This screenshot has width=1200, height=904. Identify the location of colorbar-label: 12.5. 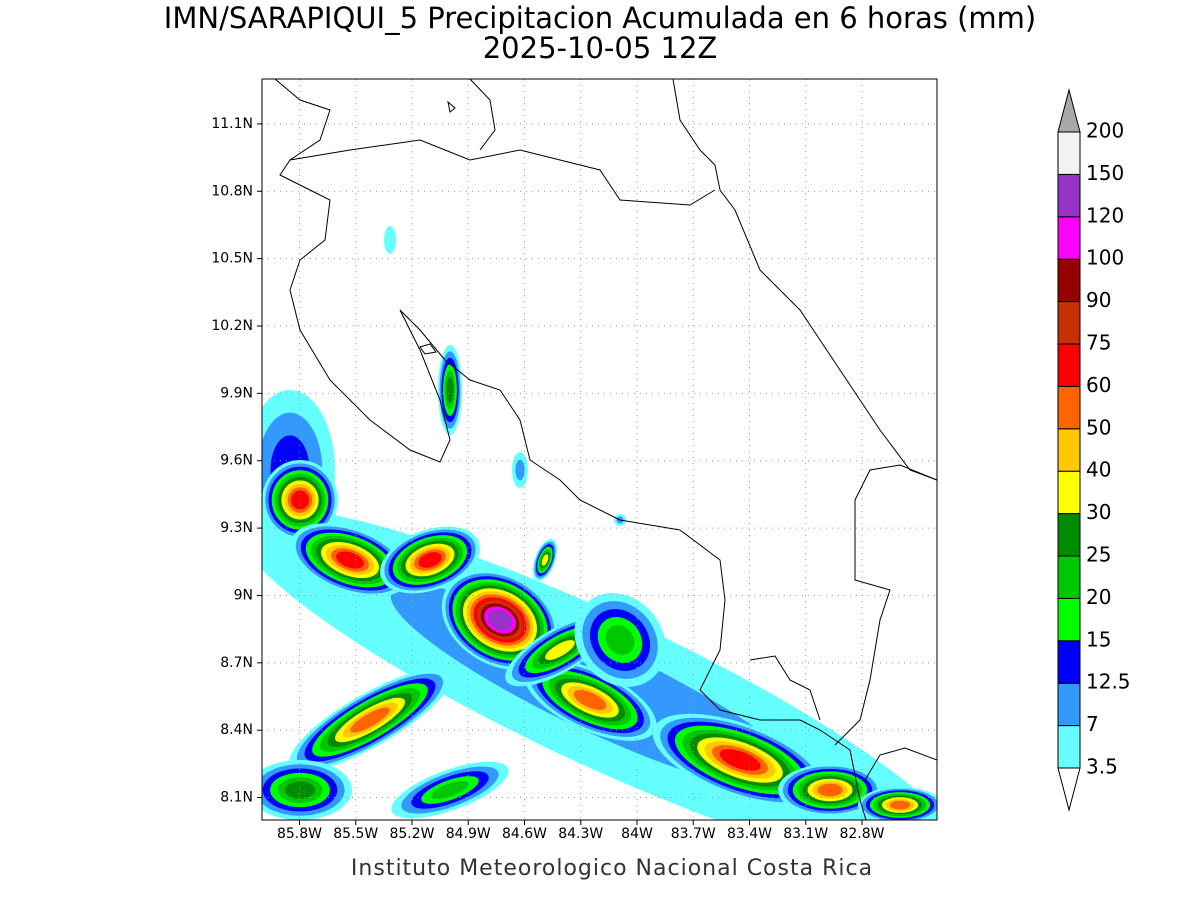
(1108, 682).